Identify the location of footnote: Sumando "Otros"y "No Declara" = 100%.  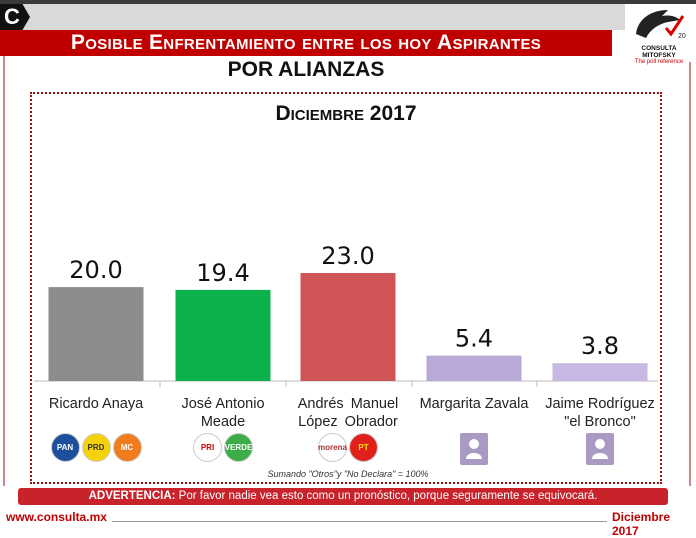
(348, 474).